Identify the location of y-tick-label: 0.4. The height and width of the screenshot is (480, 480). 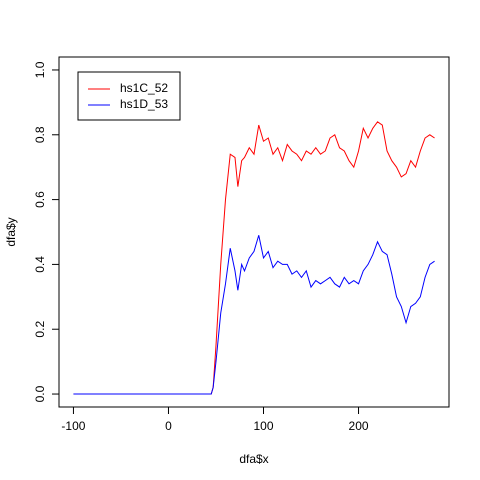
(40, 264).